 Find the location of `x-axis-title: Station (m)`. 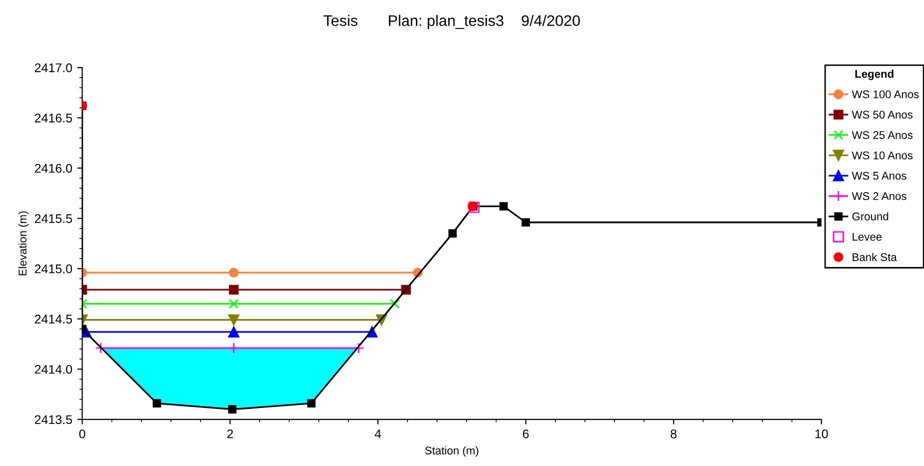

x-axis-title: Station (m) is located at coordinates (451, 451).